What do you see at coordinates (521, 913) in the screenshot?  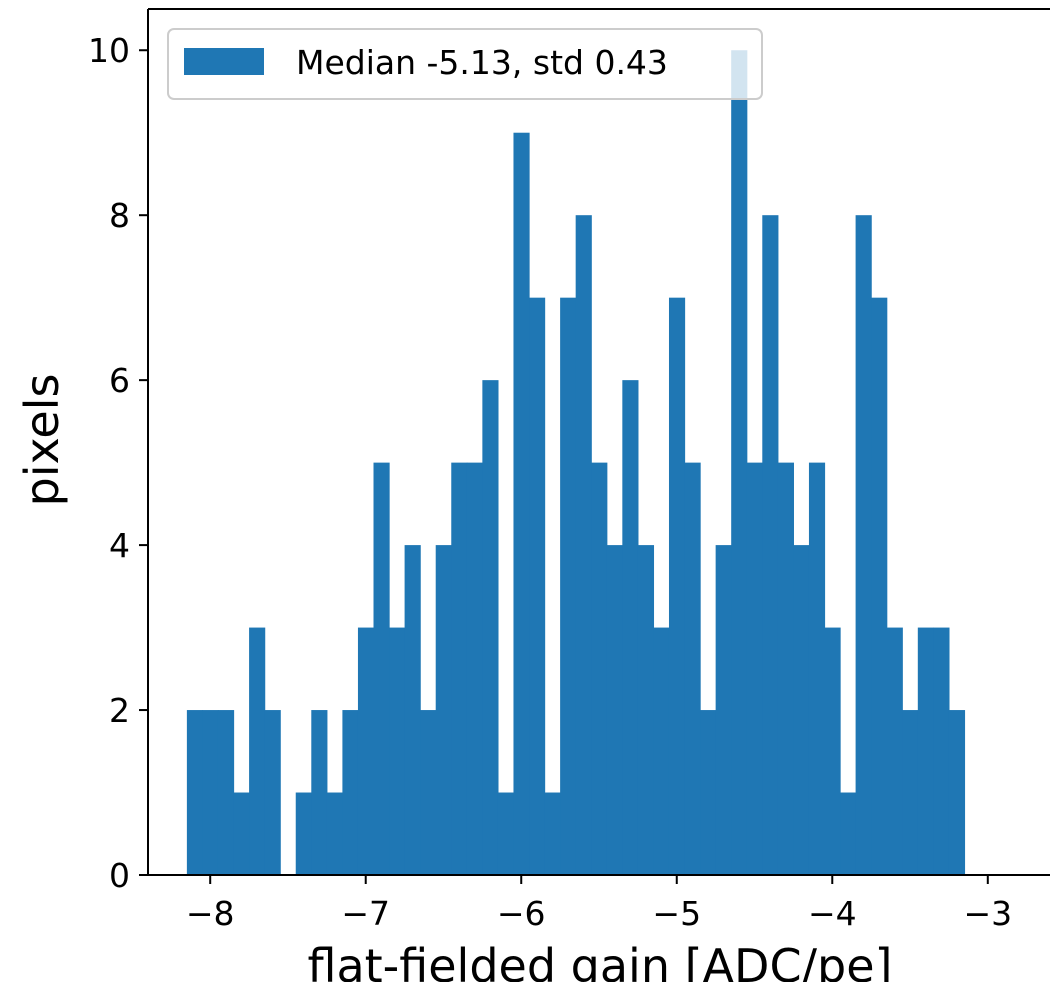 I see `x-tick-label: −6` at bounding box center [521, 913].